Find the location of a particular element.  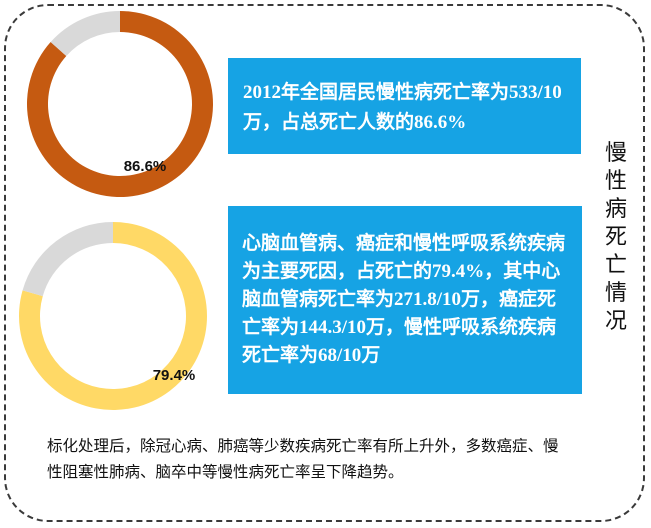

donut-chart-2: 79.4% is located at coordinates (113, 316).